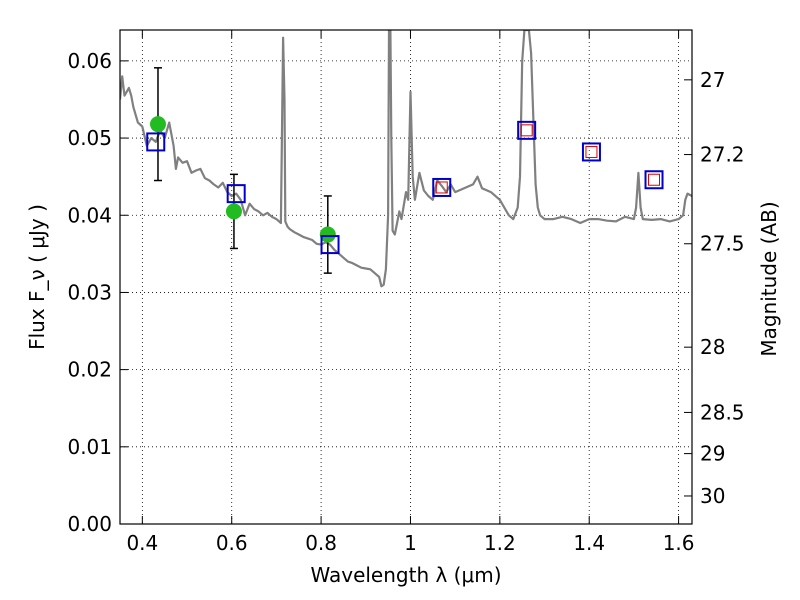 The width and height of the screenshot is (800, 600). What do you see at coordinates (232, 543) in the screenshot?
I see `x-tick-label: 0.6` at bounding box center [232, 543].